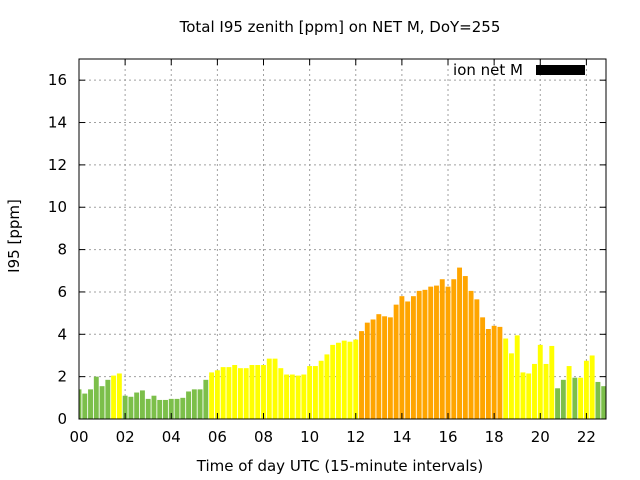  What do you see at coordinates (57, 207) in the screenshot?
I see `y-tick-label: 10` at bounding box center [57, 207].